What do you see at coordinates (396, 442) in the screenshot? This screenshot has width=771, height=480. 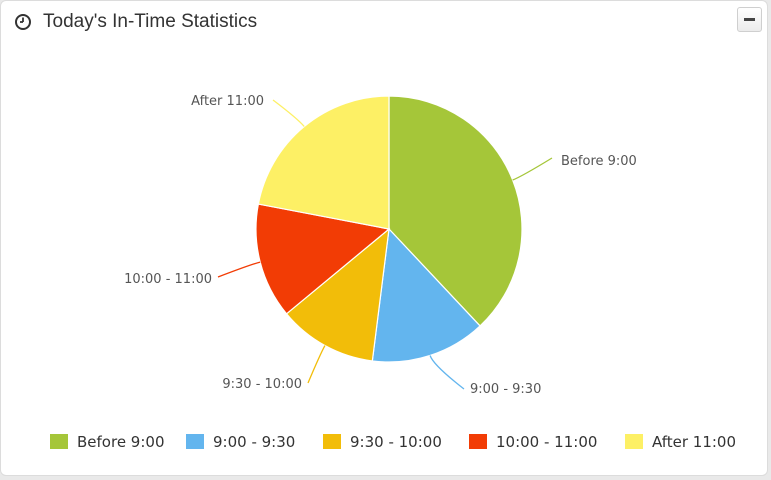 I see `legend-label: 9:30 - 10:00` at bounding box center [396, 442].